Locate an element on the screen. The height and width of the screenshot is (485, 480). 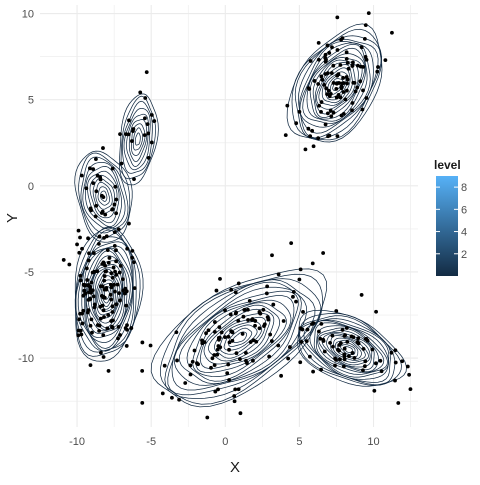
y-tick-label: 5 is located at coordinates (31, 101).